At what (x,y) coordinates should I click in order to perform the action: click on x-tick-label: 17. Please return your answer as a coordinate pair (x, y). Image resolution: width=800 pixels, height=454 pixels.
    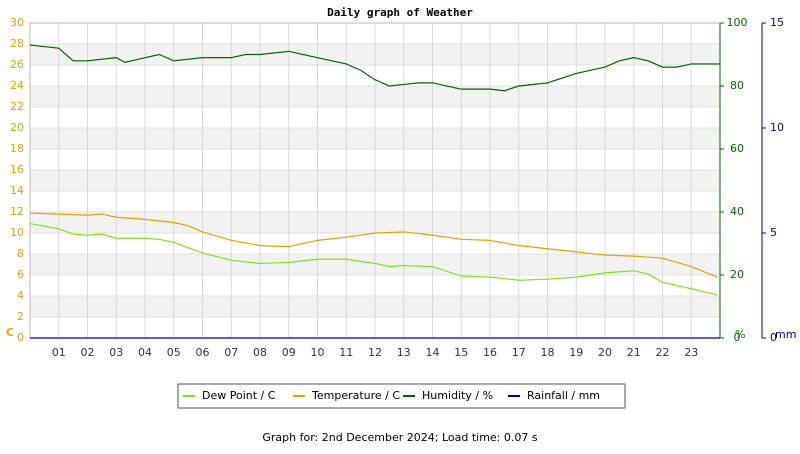
    Looking at the image, I should click on (519, 352).